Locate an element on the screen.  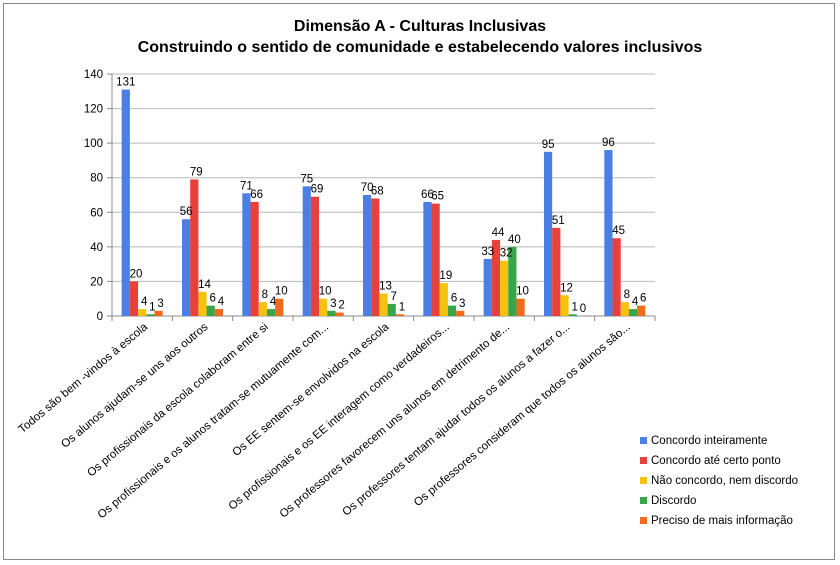
y-tick-label: 120 is located at coordinates (93, 110).